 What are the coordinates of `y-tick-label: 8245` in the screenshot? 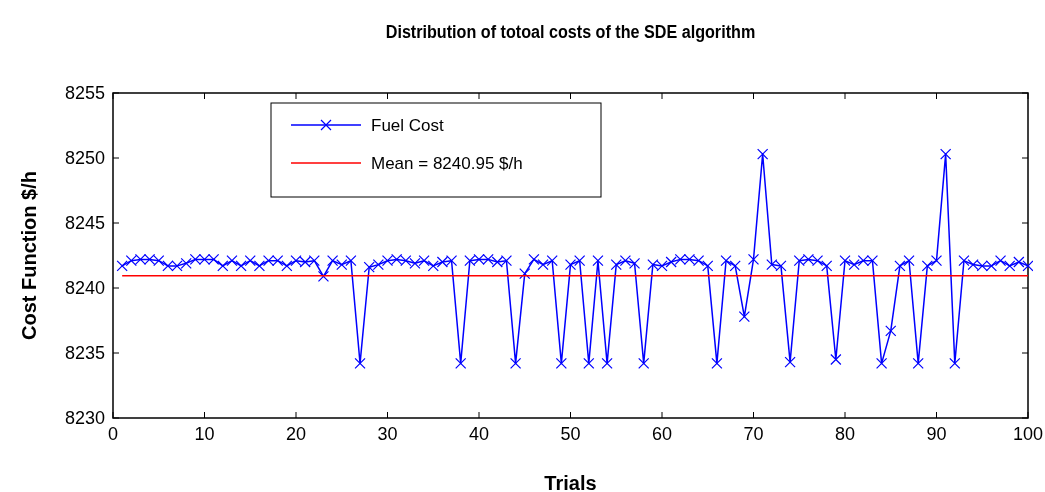 It's located at (84, 223).